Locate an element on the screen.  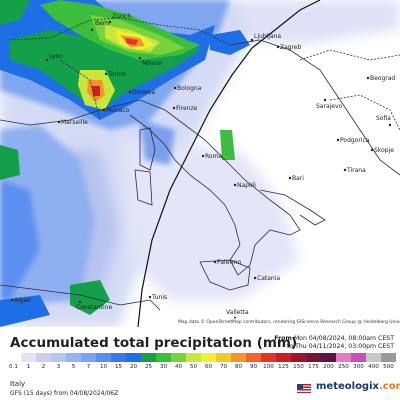
city-zagreb: Zagreb is located at coordinates (289, 47).